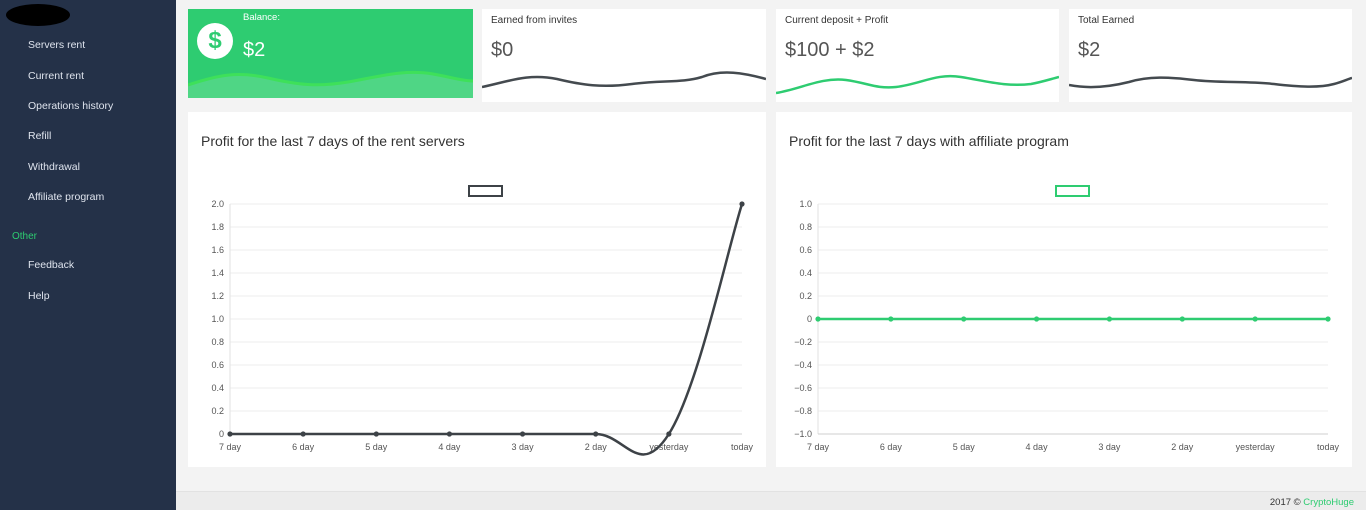  What do you see at coordinates (803, 365) in the screenshot?
I see `y-tick-label: −0.4` at bounding box center [803, 365].